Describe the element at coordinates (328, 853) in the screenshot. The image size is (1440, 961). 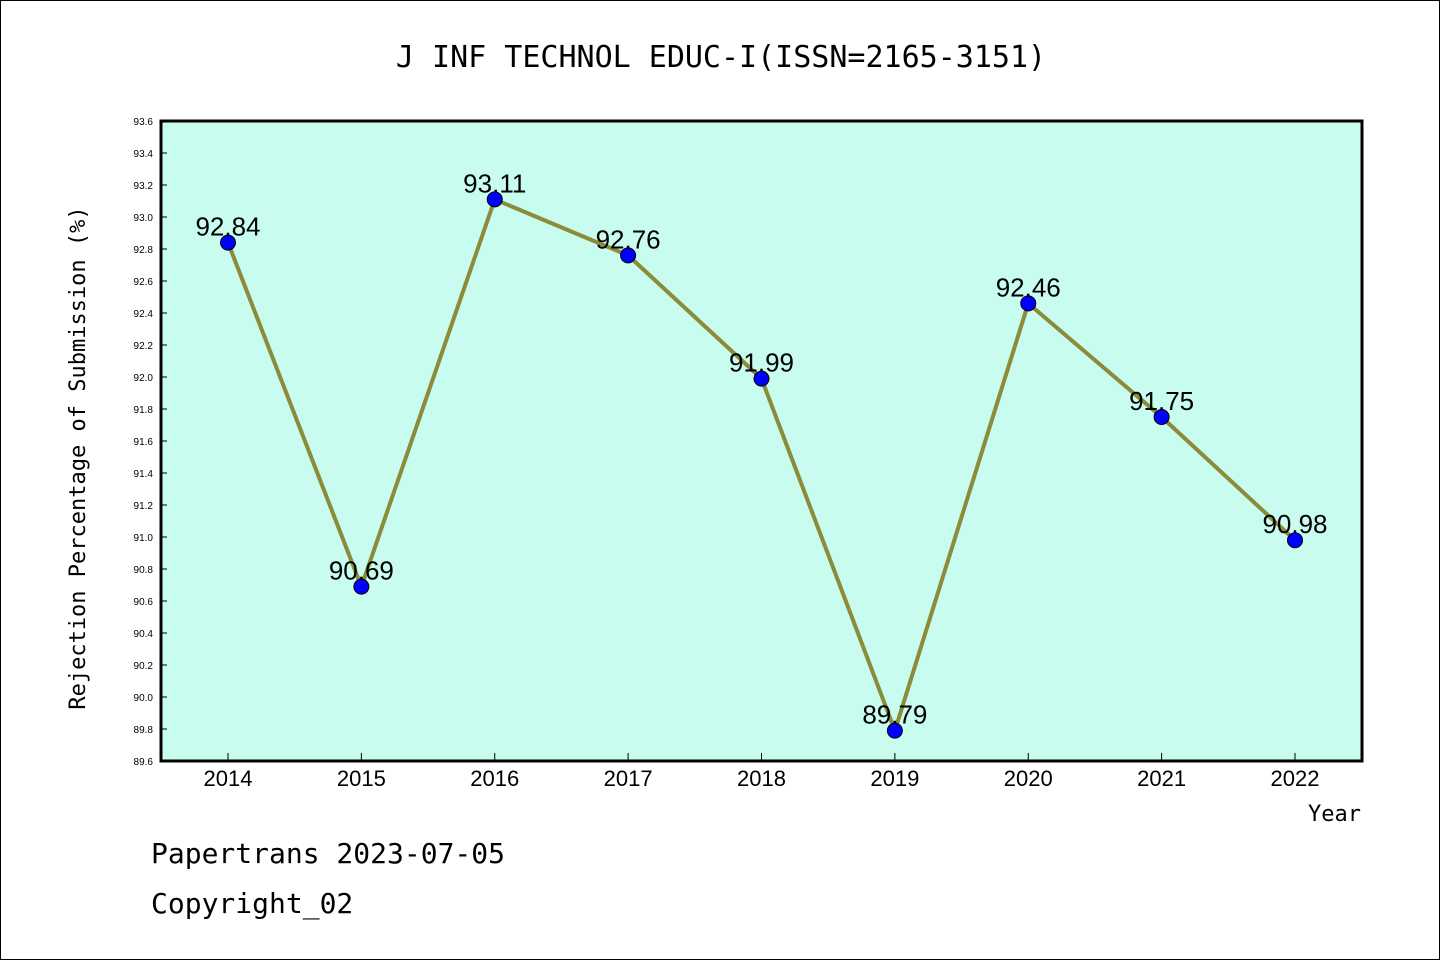
I see `footer-date: Papertrans 2023-07-05` at that location.